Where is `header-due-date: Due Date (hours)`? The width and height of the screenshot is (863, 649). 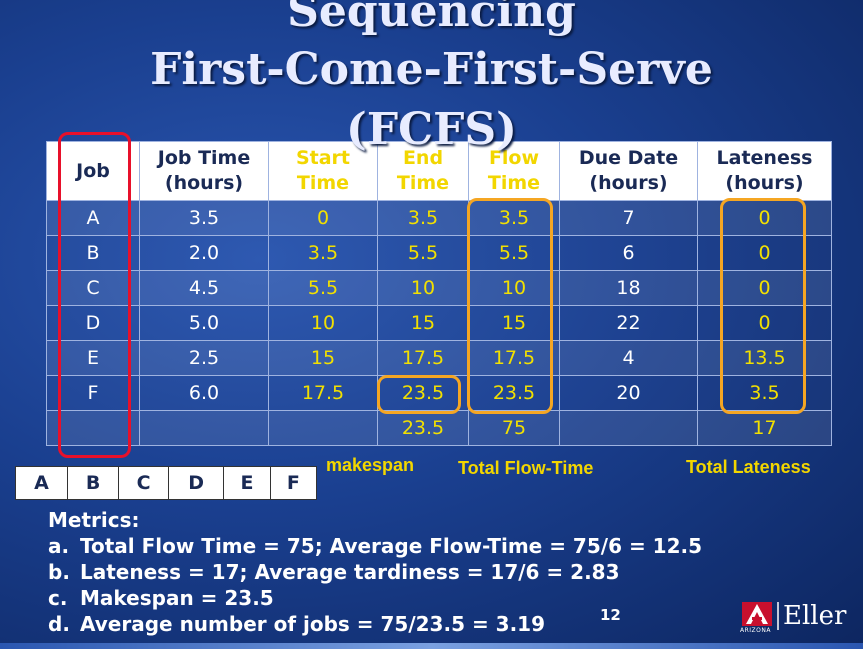
header-due-date: Due Date (hours) is located at coordinates (628, 171).